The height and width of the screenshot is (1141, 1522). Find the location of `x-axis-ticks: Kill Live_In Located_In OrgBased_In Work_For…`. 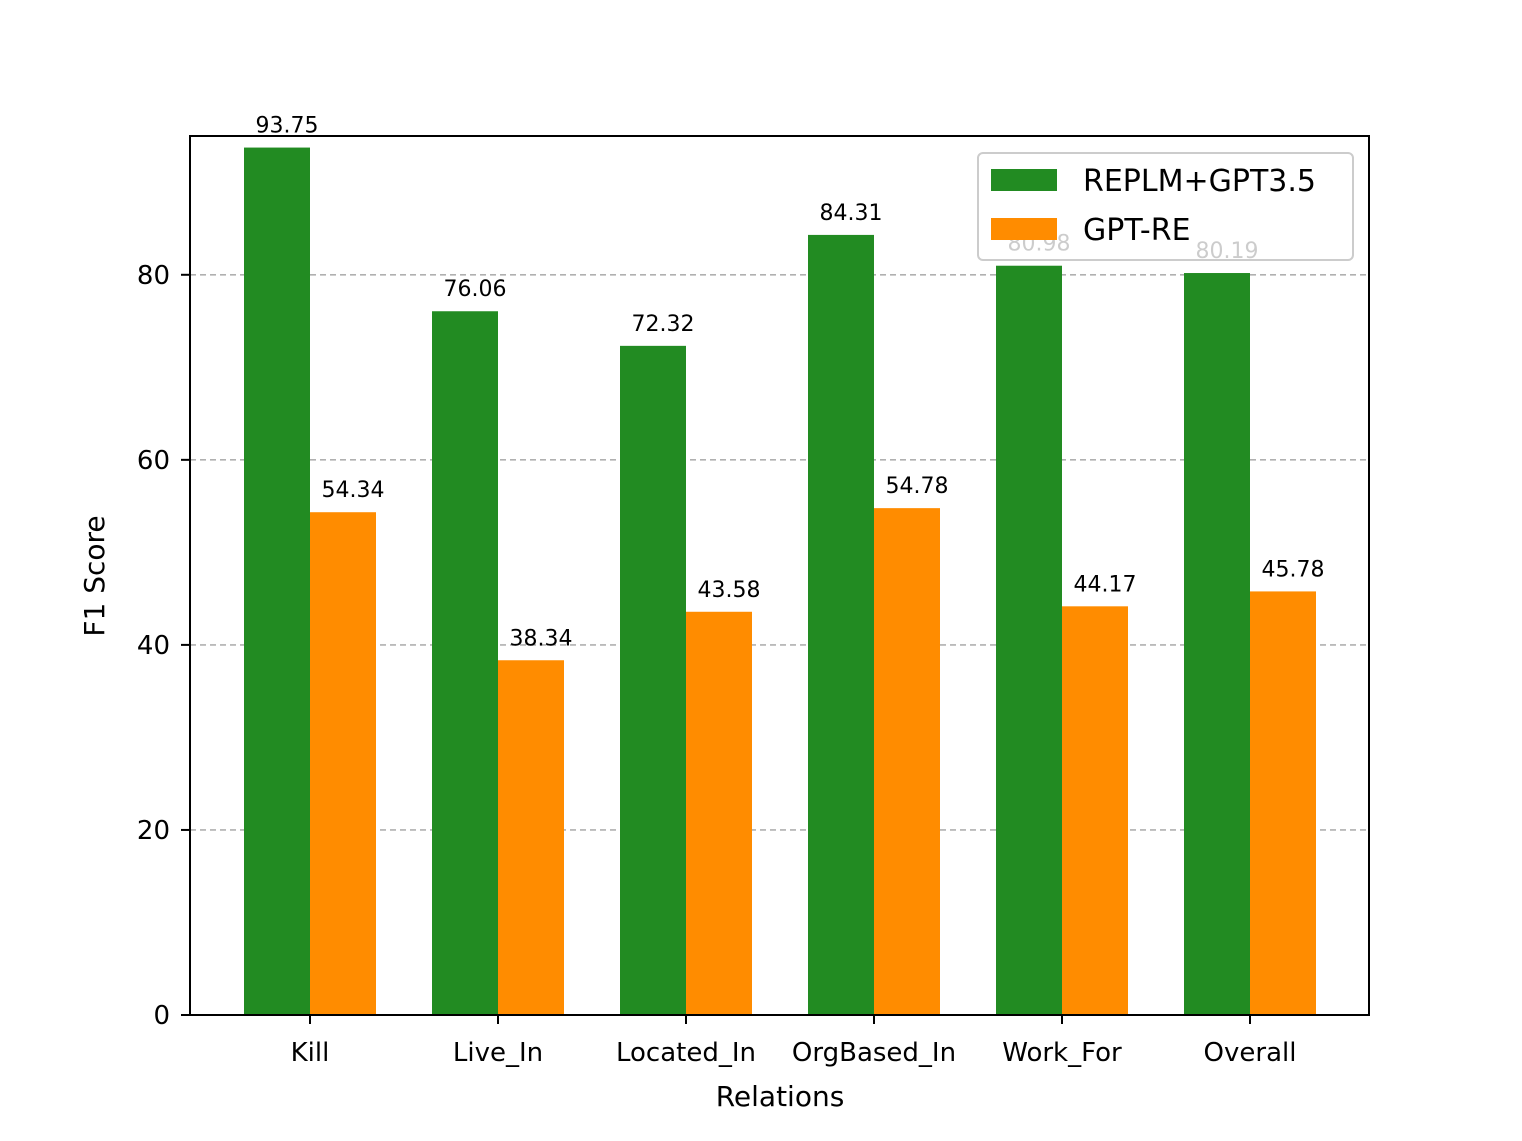

x-axis-ticks: Kill Live_In Located_In OrgBased_In Work_For… is located at coordinates (794, 1041).